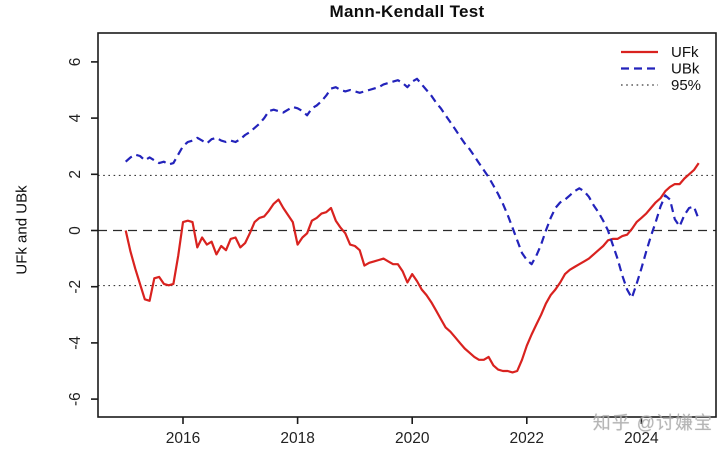 This screenshot has height=449, width=727. What do you see at coordinates (75, 174) in the screenshot?
I see `y-tick-label: 2` at bounding box center [75, 174].